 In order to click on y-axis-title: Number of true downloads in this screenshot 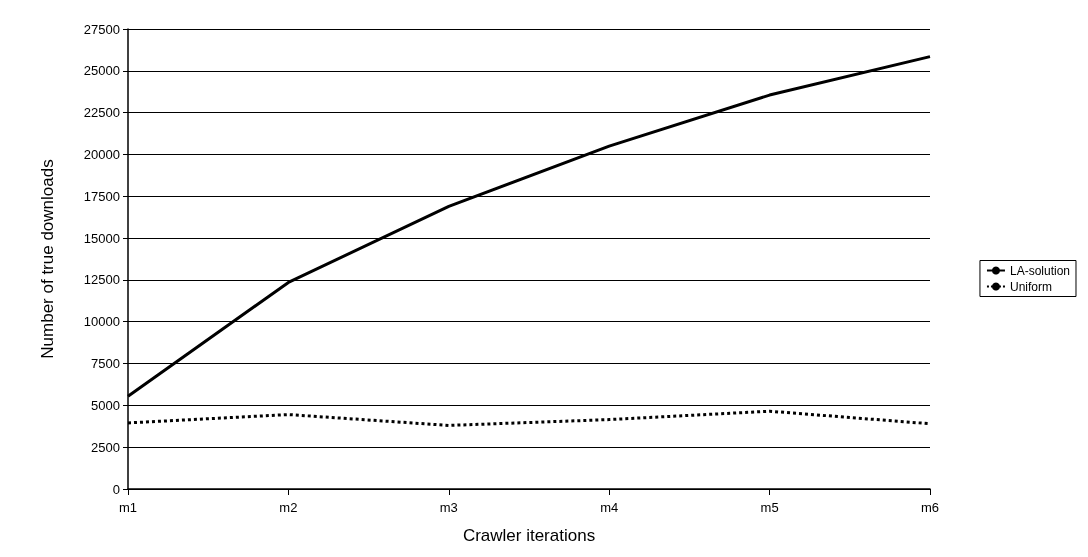, I will do `click(47, 259)`.